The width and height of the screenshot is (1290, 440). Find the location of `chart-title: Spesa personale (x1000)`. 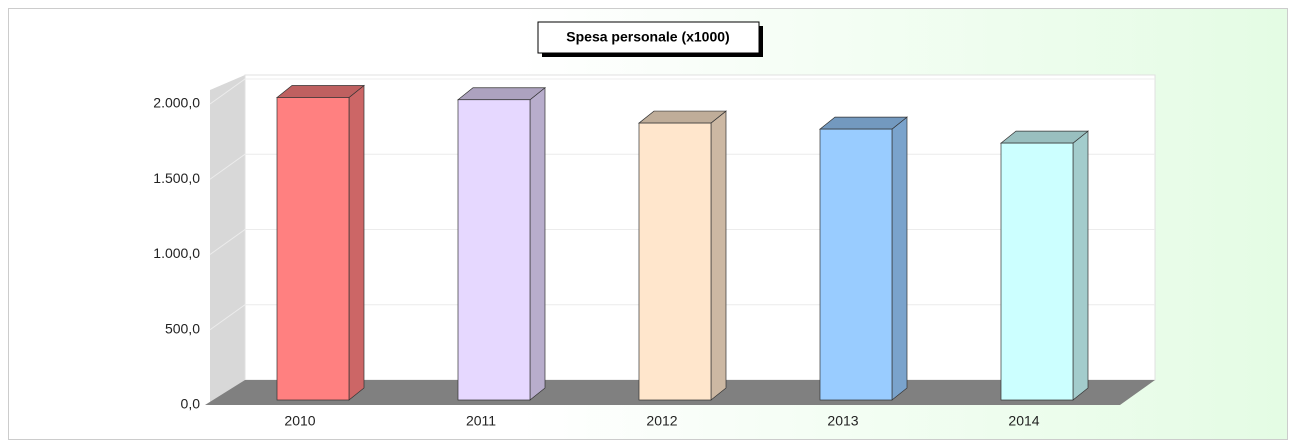

chart-title: Spesa personale (x1000) is located at coordinates (647, 37).